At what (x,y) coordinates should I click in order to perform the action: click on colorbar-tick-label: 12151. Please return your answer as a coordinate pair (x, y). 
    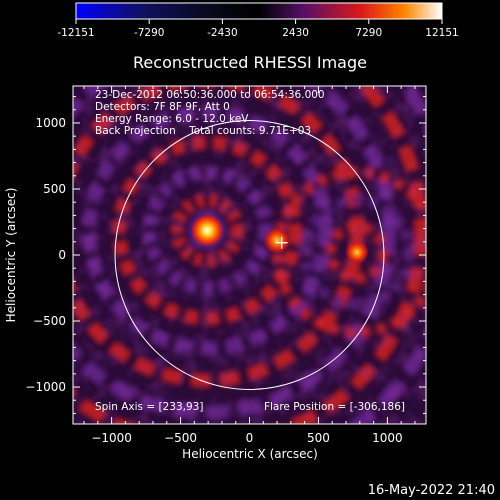
    Looking at the image, I should click on (441, 33).